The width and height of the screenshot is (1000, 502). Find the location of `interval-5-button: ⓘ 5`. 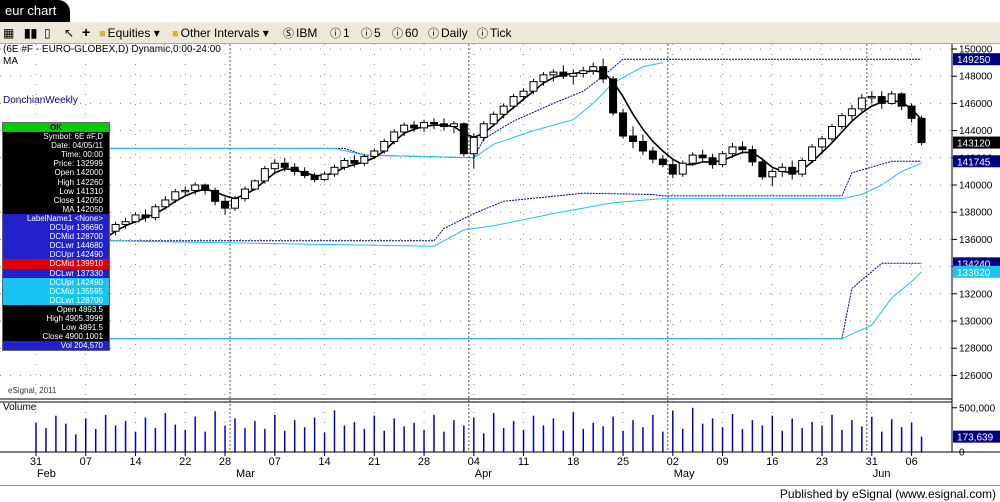

interval-5-button: ⓘ 5 is located at coordinates (371, 33).